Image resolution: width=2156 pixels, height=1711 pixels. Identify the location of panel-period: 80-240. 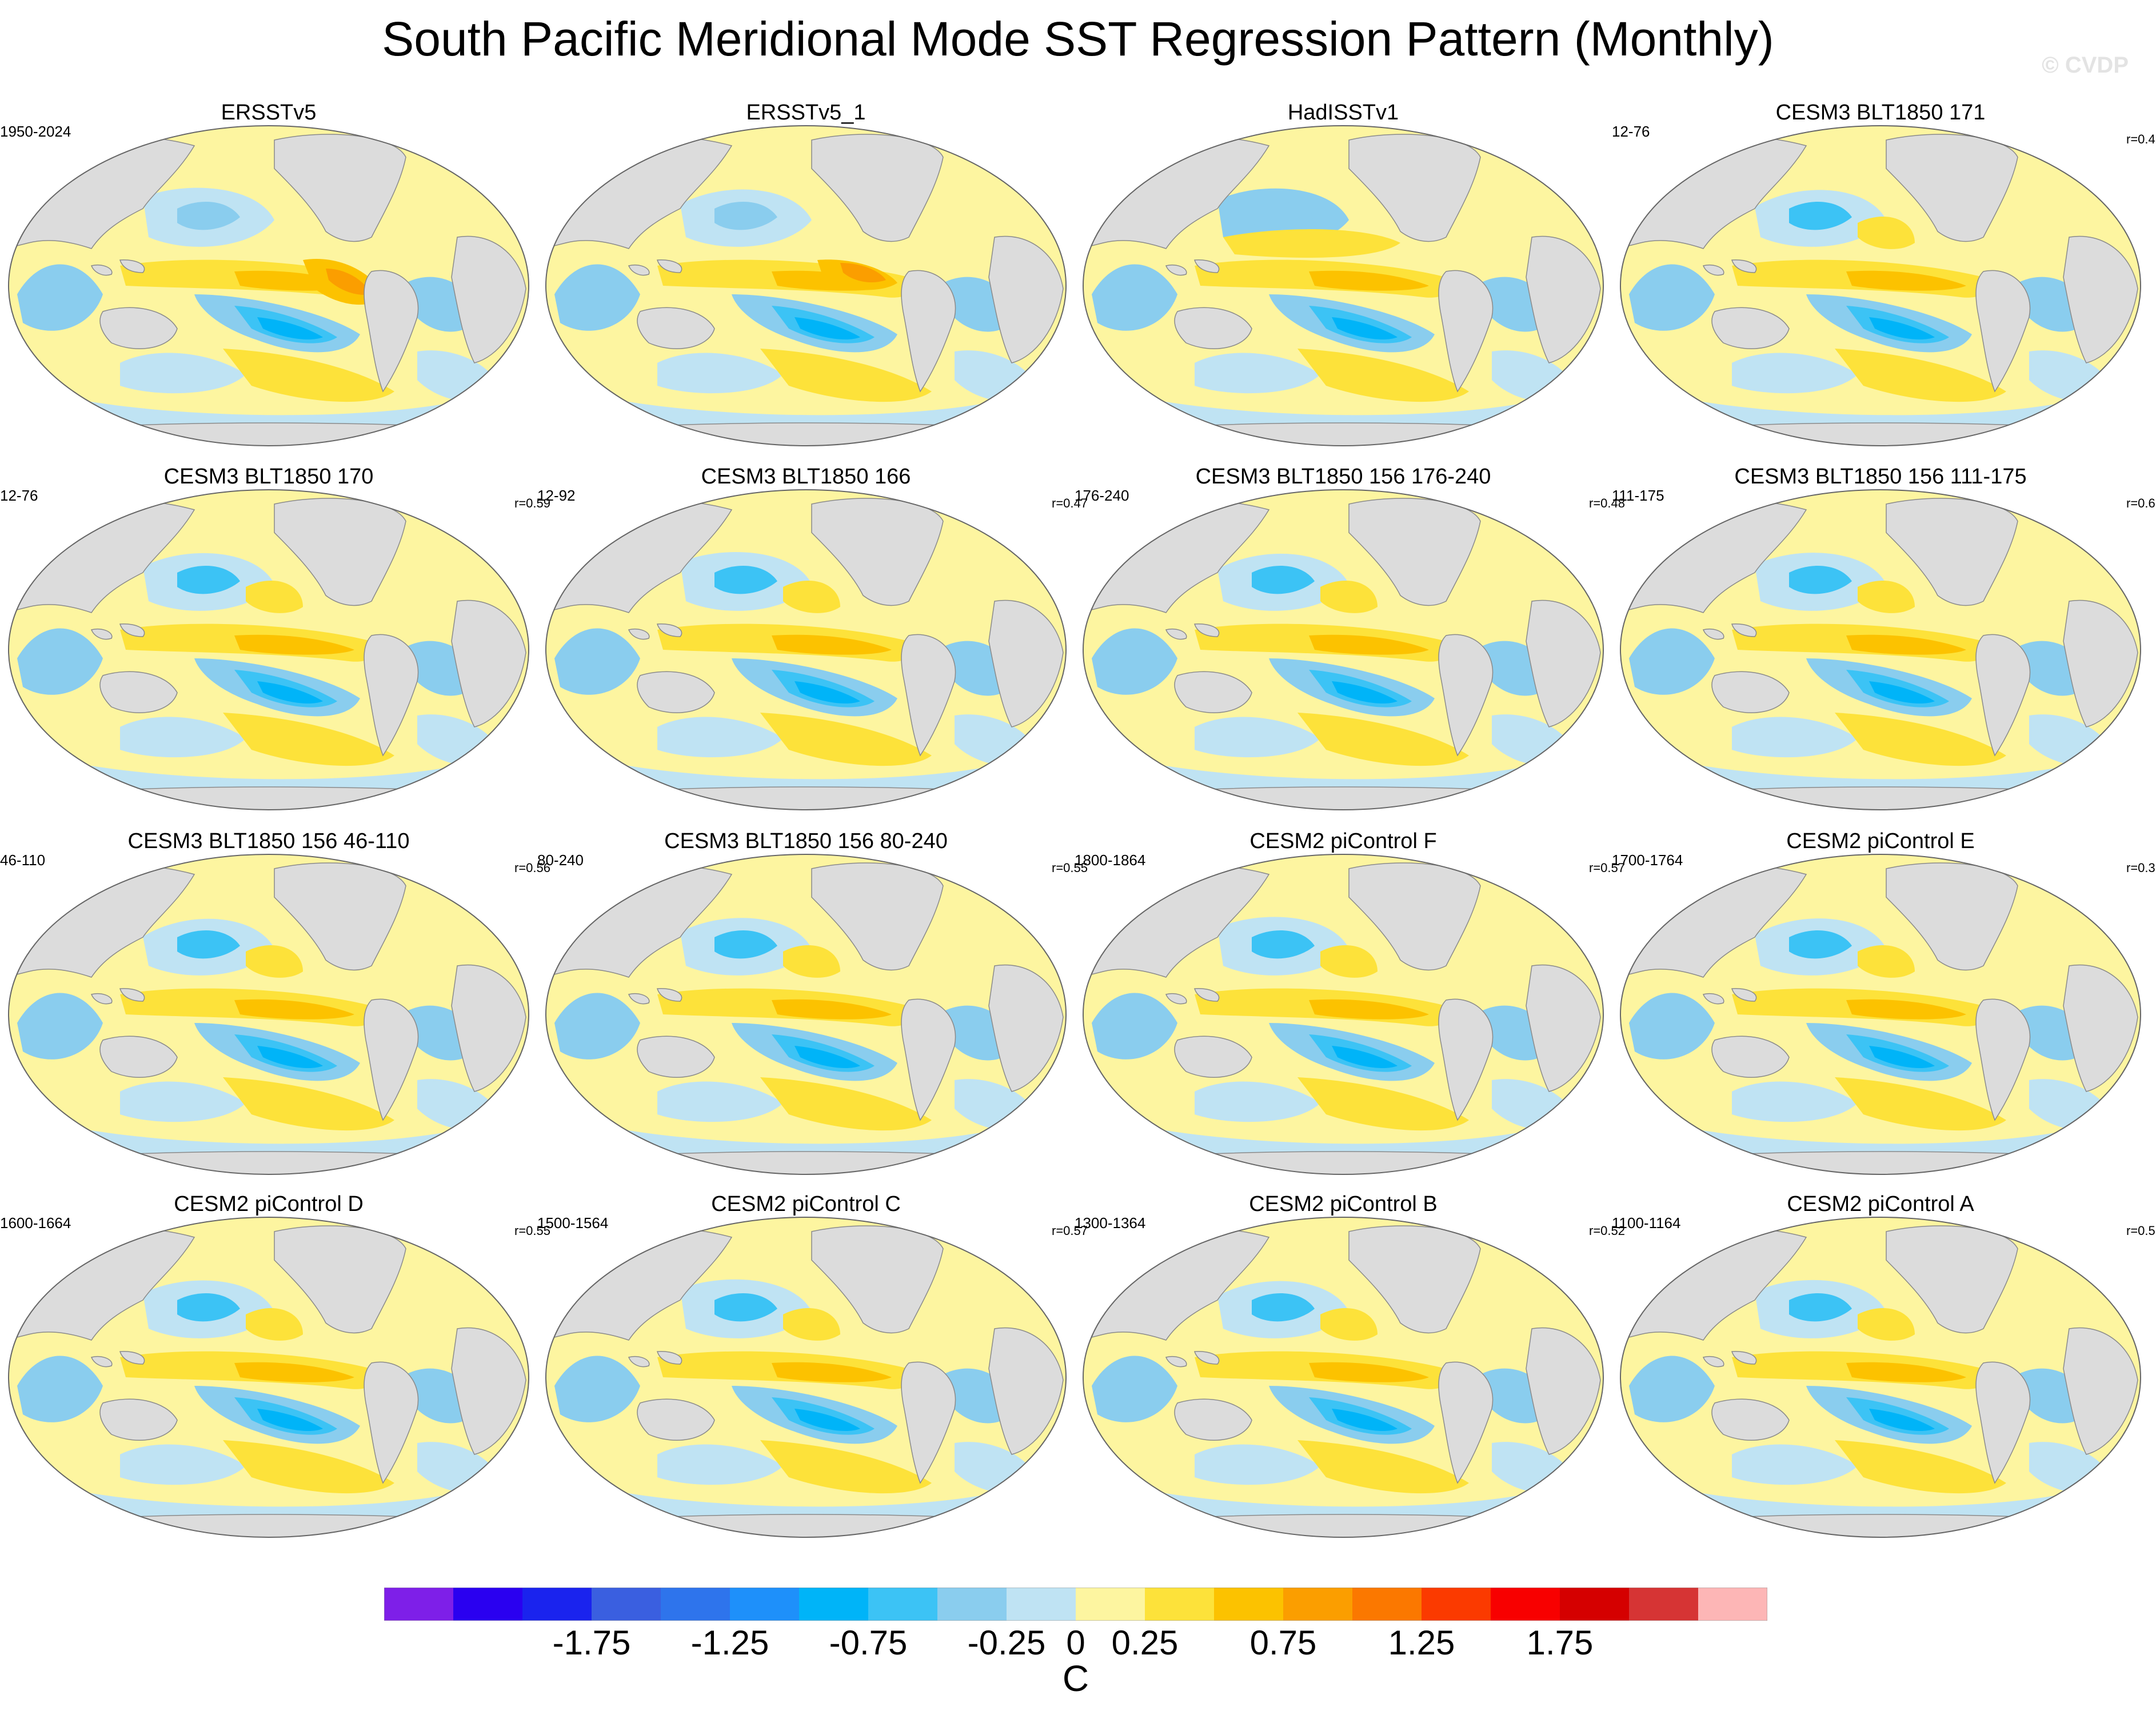
(560, 860).